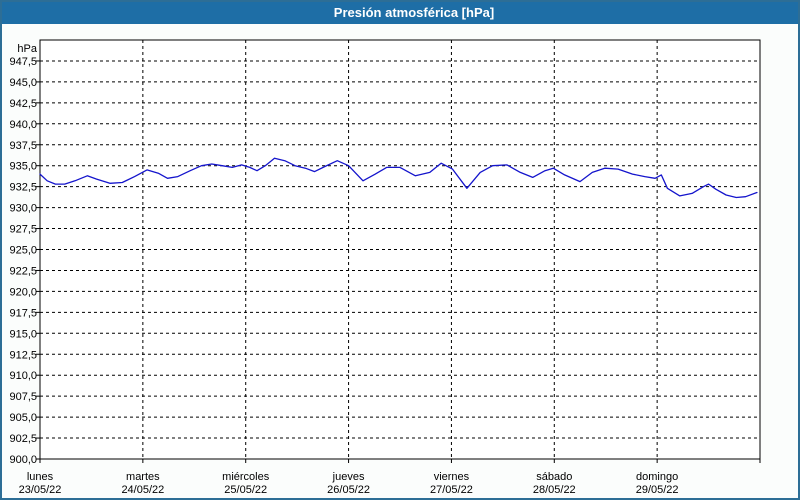 This screenshot has height=500, width=800. I want to click on x-axis-date-label: 27/05/22, so click(451, 490).